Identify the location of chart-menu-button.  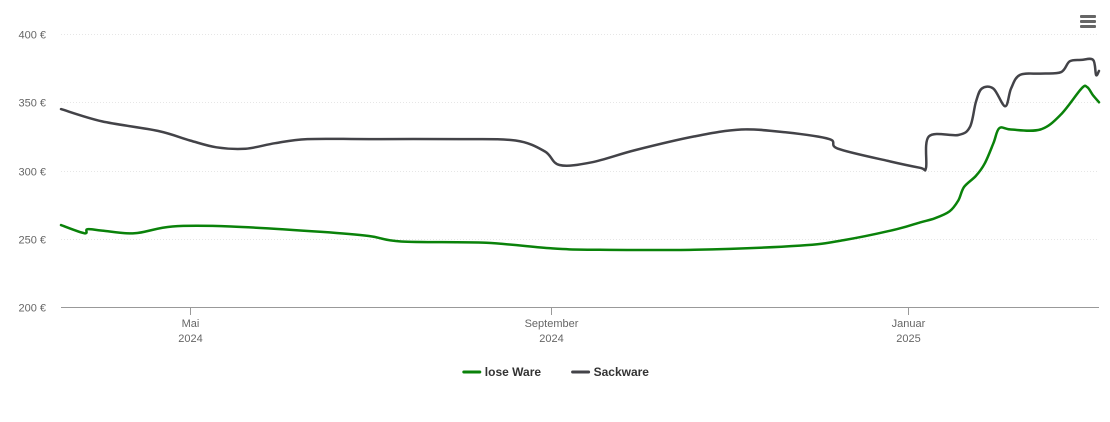
(1088, 21).